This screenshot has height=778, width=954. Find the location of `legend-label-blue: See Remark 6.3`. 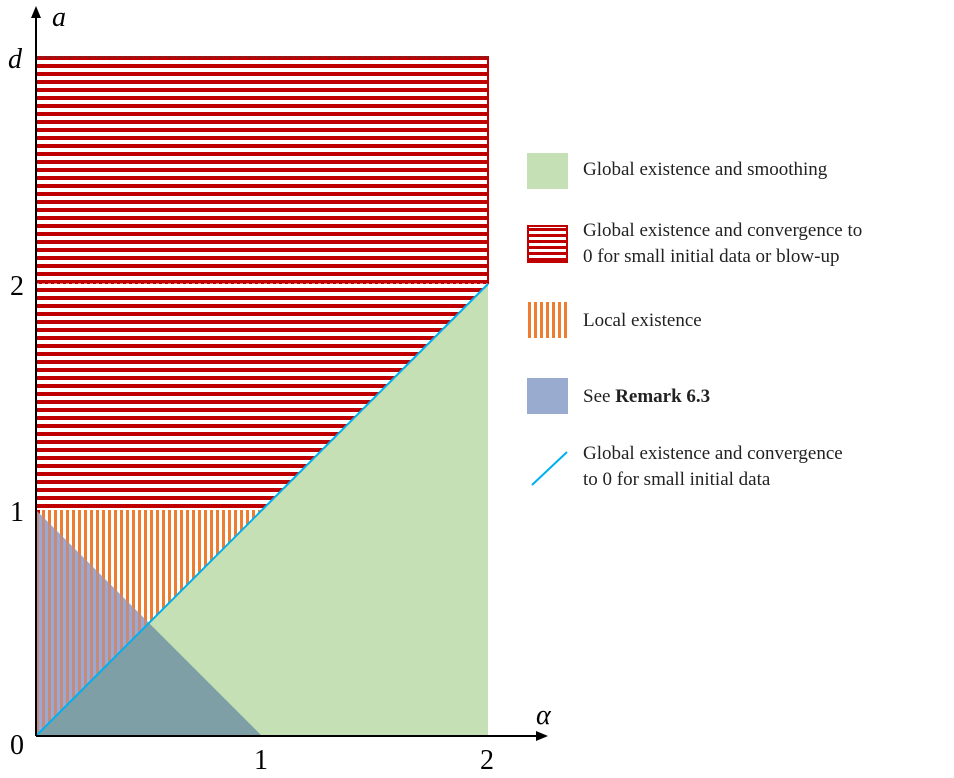

legend-label-blue: See Remark 6.3 is located at coordinates (646, 397).